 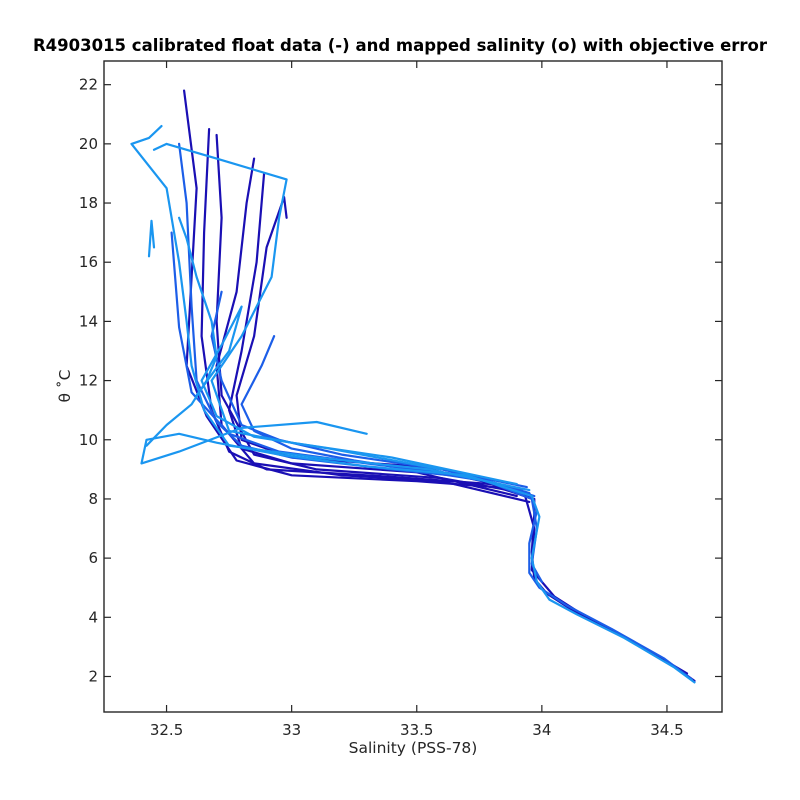 What do you see at coordinates (93, 558) in the screenshot?
I see `y-tick-label: 6` at bounding box center [93, 558].